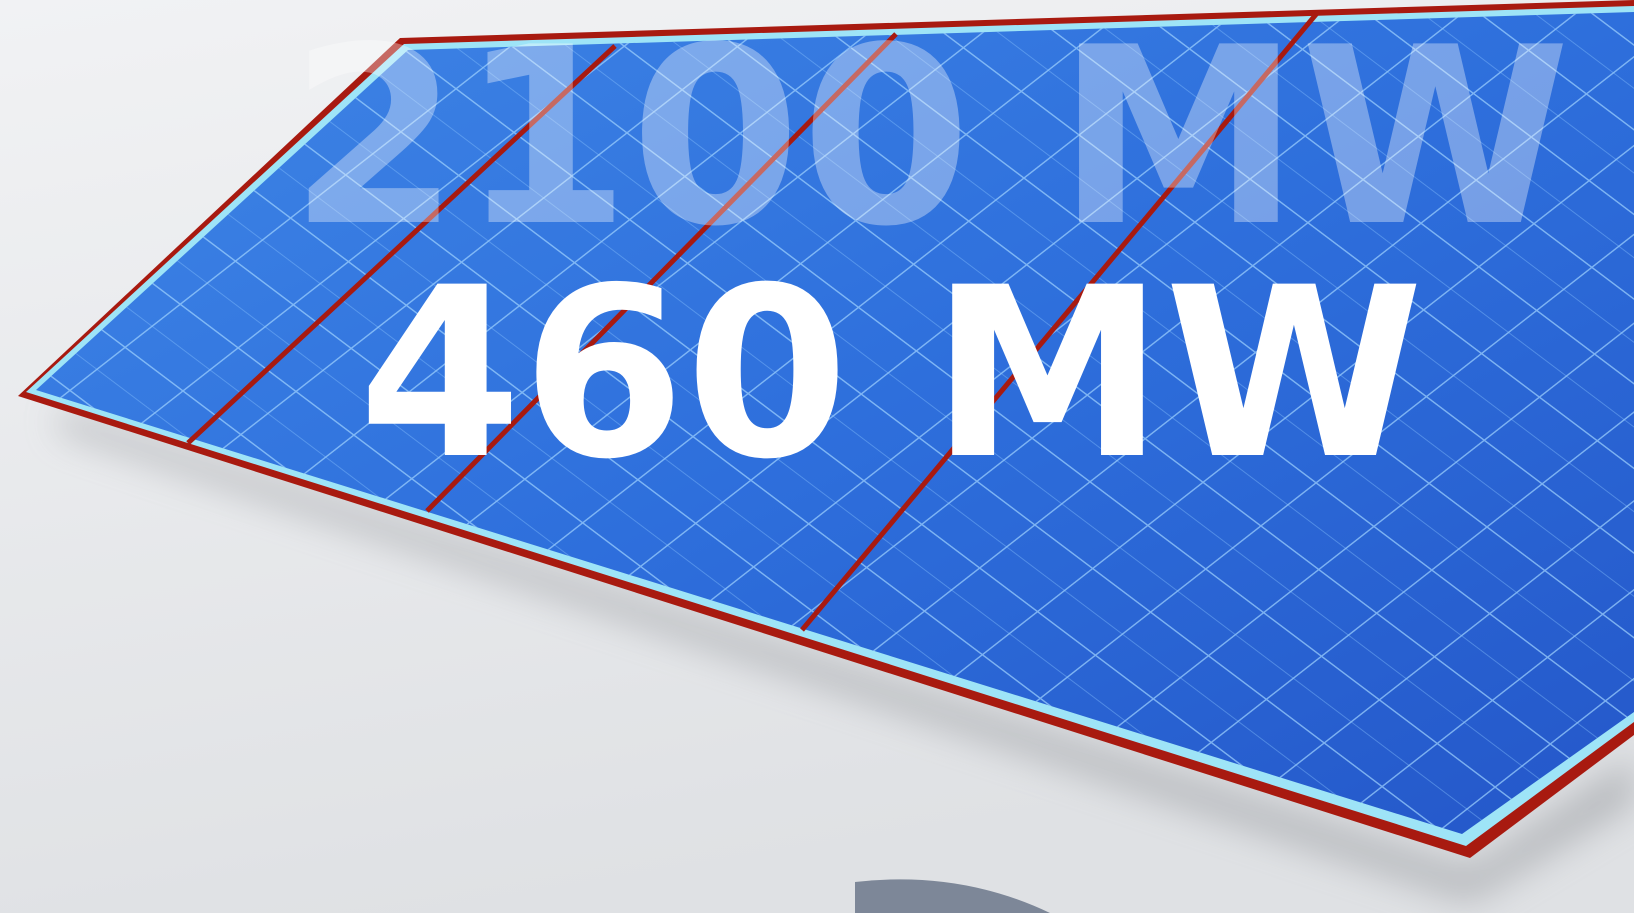 The height and width of the screenshot is (913, 1634). I want to click on logo-fragment, so click(952, 896).